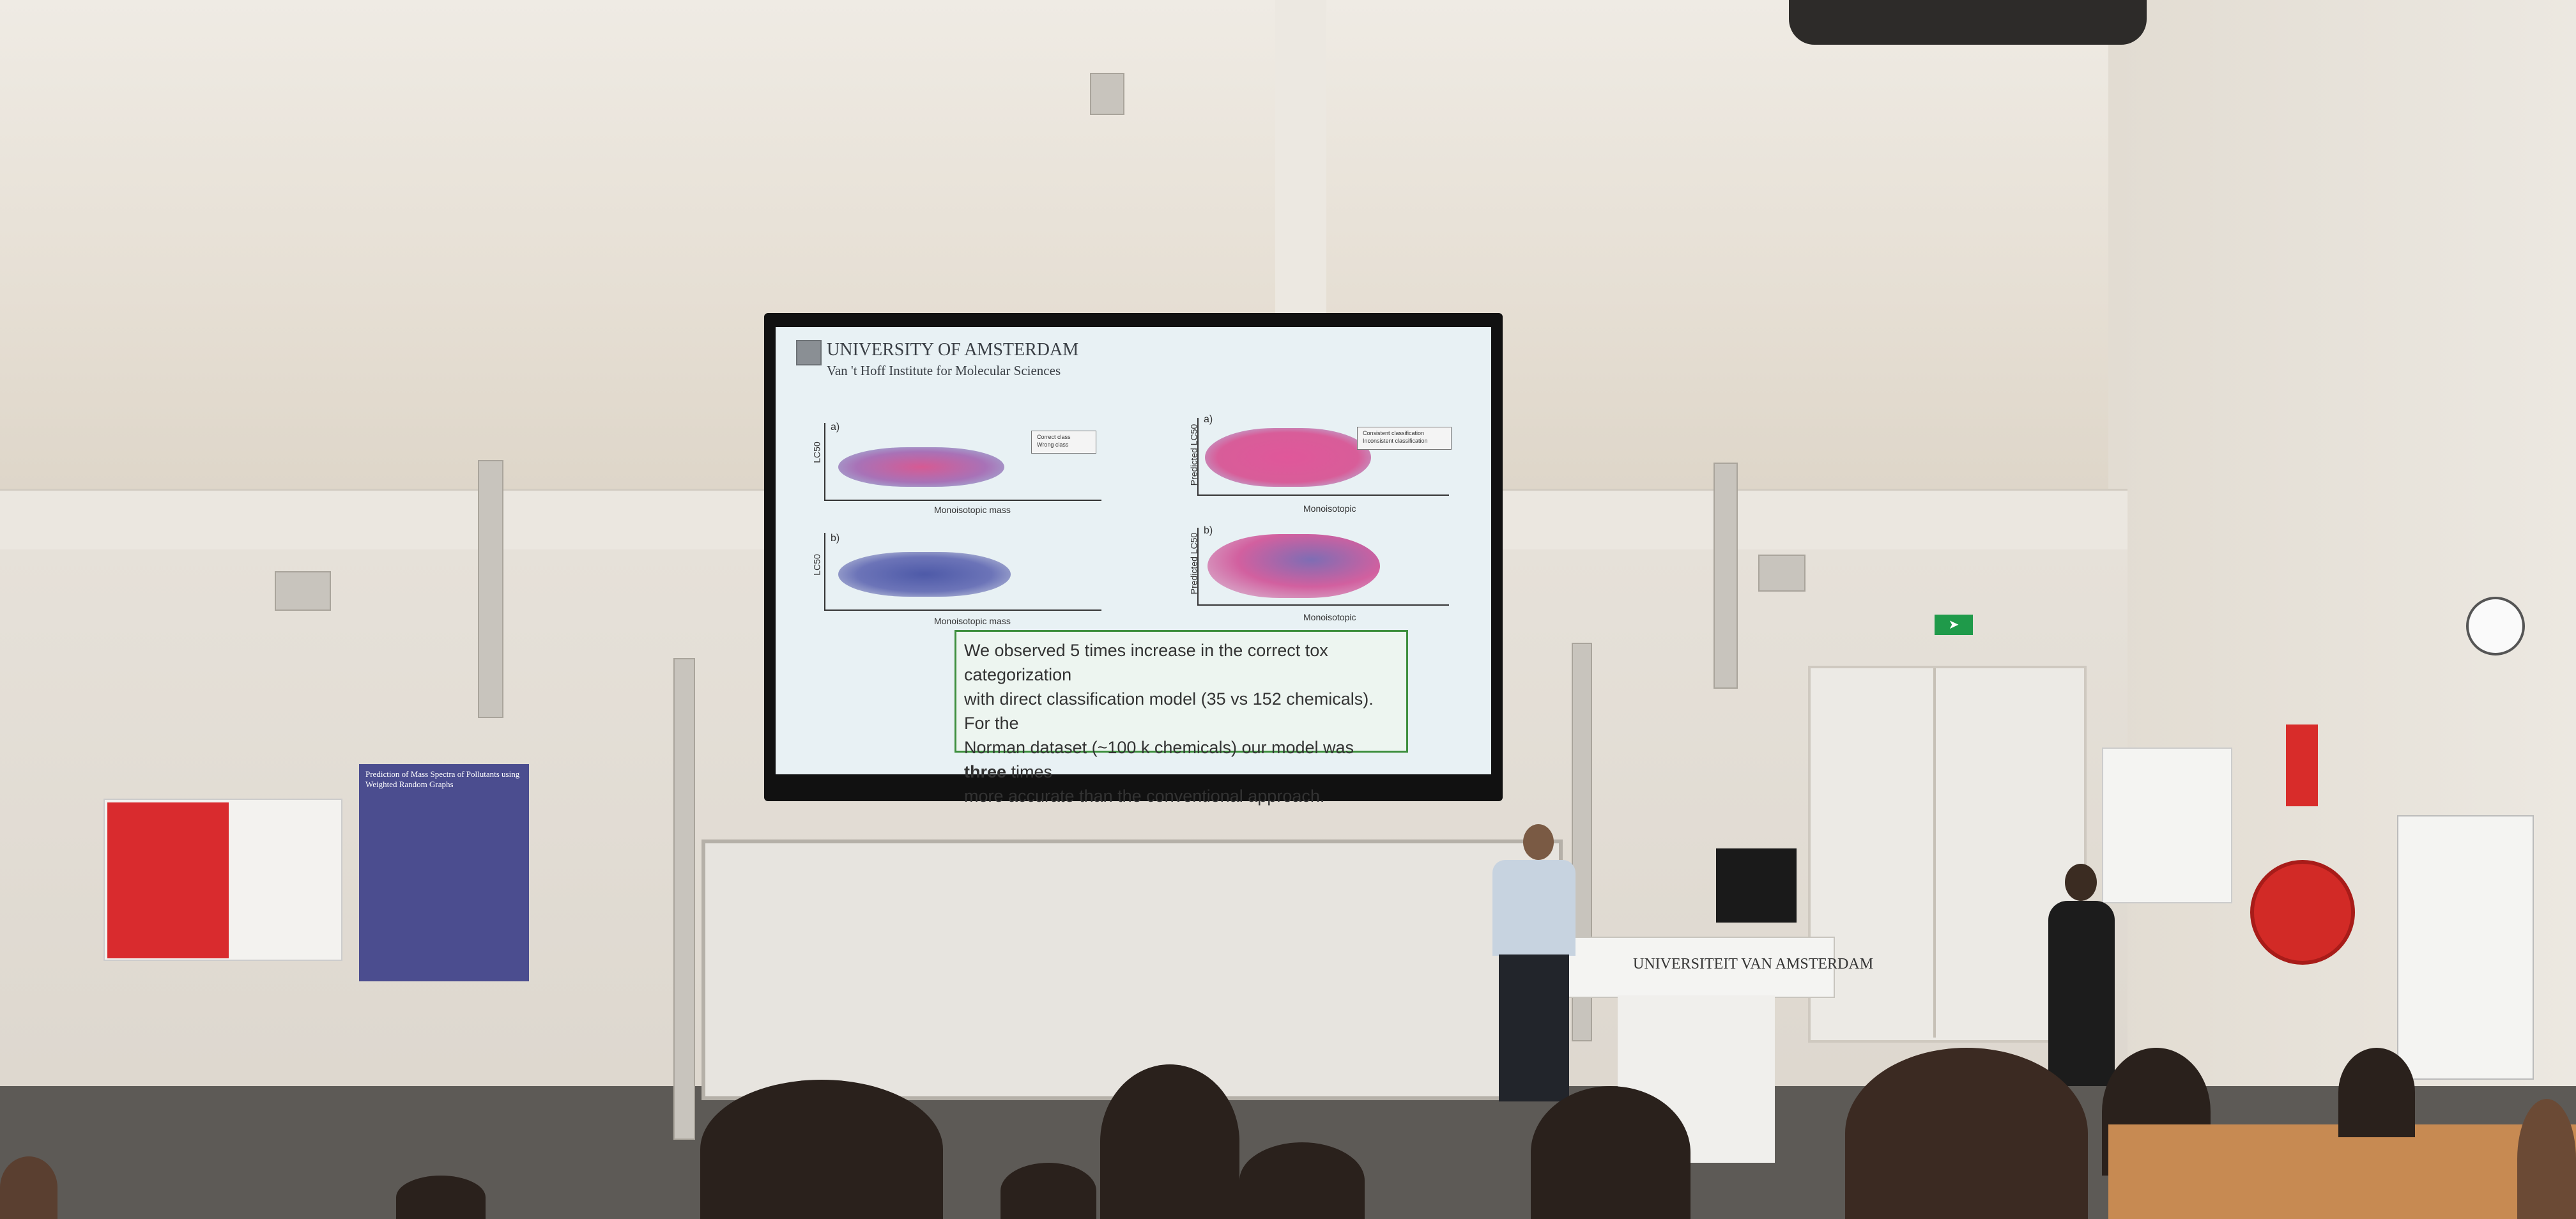  I want to click on poster-right-wall, so click(2167, 825).